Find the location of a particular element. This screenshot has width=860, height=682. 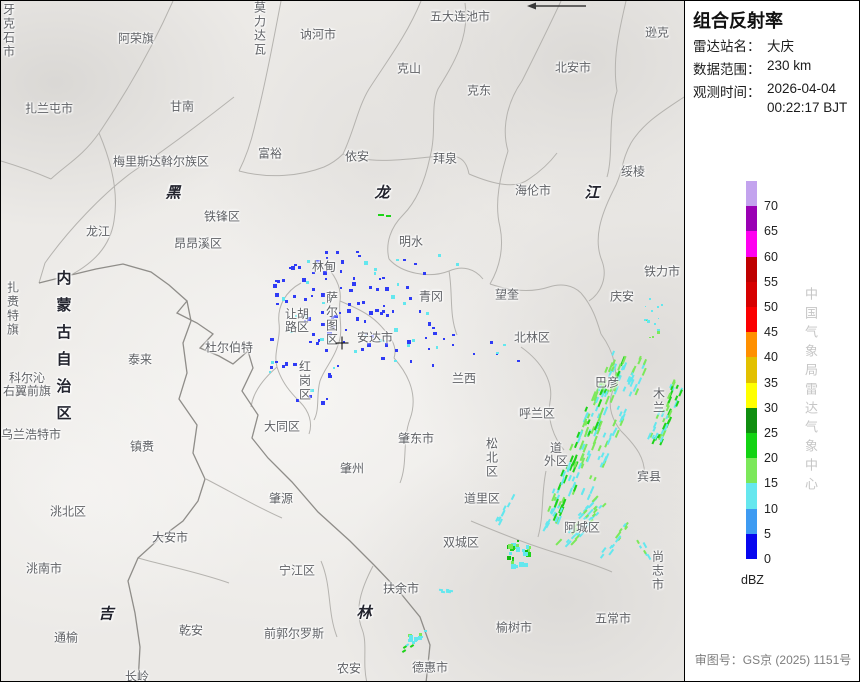

station-value: 大庆 is located at coordinates (780, 46).